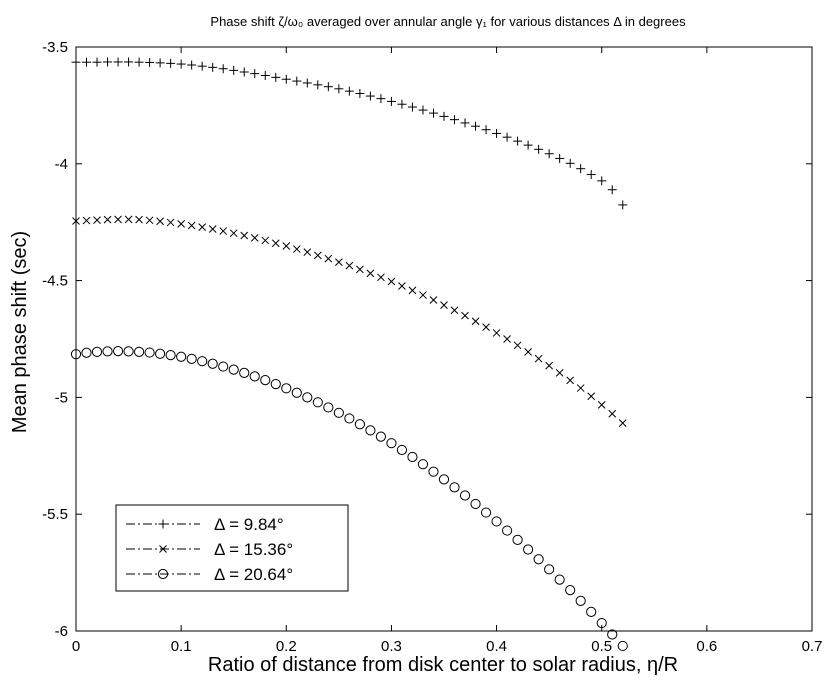 The height and width of the screenshot is (684, 830). I want to click on x-tick-label: 0.3, so click(391, 646).